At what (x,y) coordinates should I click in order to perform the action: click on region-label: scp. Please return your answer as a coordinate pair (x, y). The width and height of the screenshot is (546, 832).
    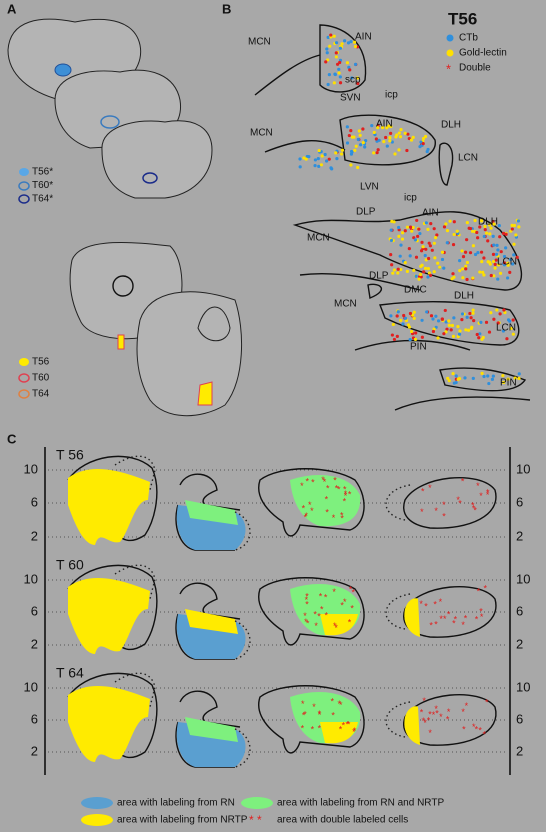
    Looking at the image, I should click on (353, 80).